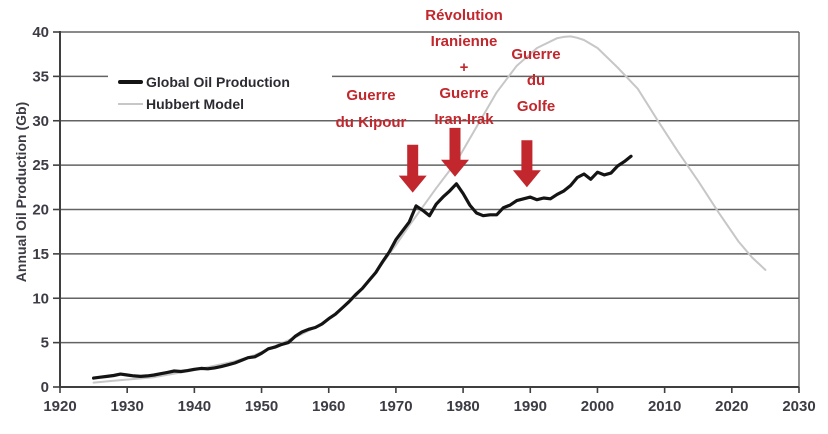 This screenshot has height=434, width=828. I want to click on legend-swatch-global-oil-production, so click(130, 82).